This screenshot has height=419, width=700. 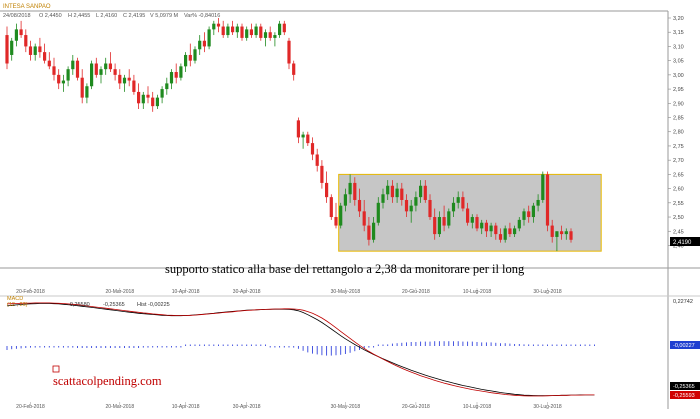 I want to click on watermark-box-icon, so click(x=56, y=369).